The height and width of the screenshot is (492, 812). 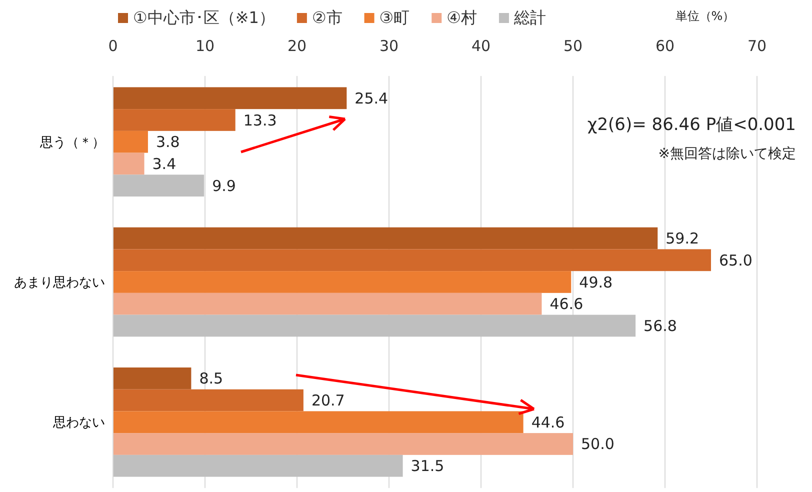 What do you see at coordinates (224, 185) in the screenshot?
I see `data-label: 9.9` at bounding box center [224, 185].